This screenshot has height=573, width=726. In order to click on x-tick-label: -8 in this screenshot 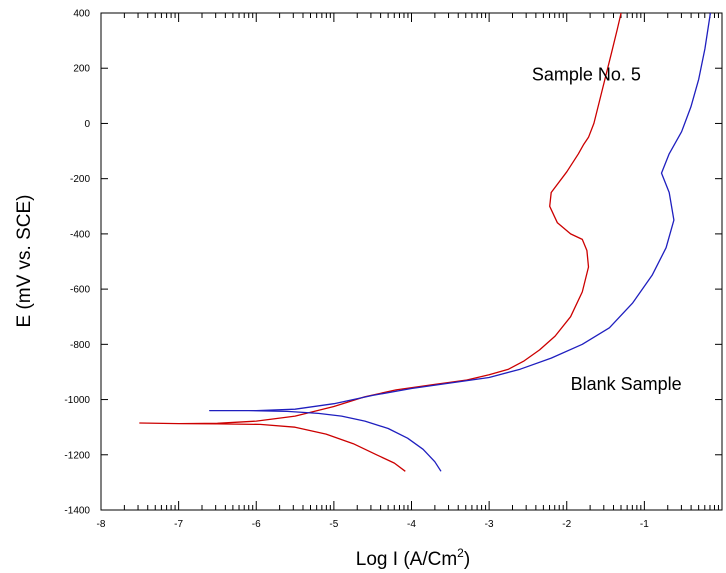, I will do `click(101, 524)`.